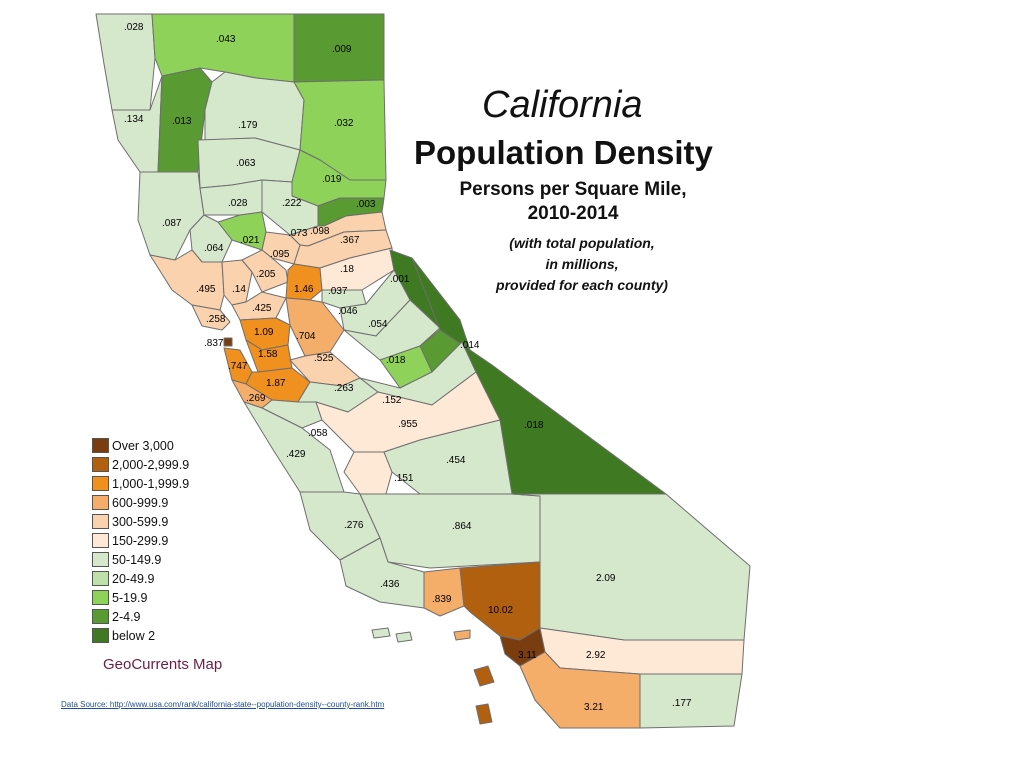  Describe the element at coordinates (315, 327) in the screenshot. I see `county-san-joaquin` at that location.